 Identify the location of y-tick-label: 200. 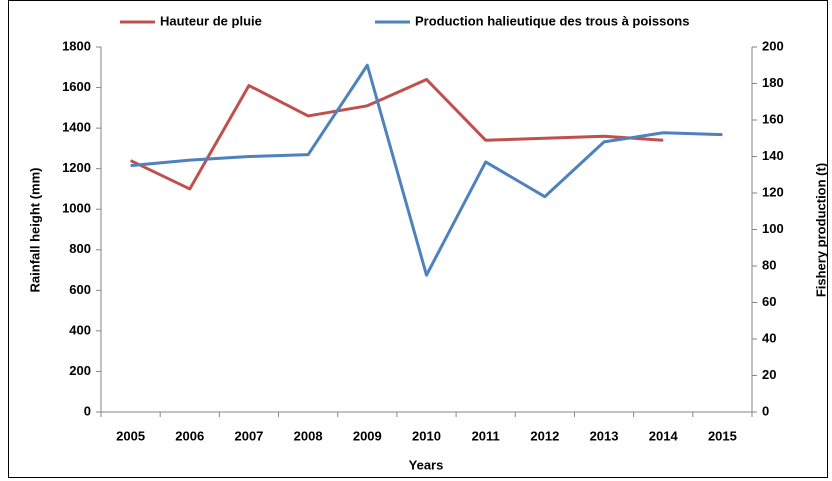
(80, 370).